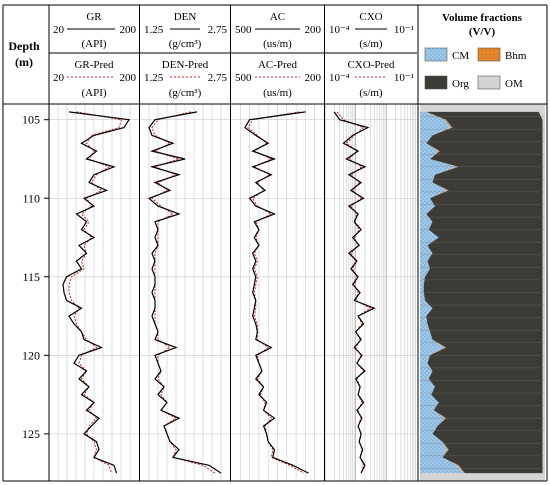 The height and width of the screenshot is (485, 550). What do you see at coordinates (185, 17) in the screenshot?
I see `track-1-name: DEN` at bounding box center [185, 17].